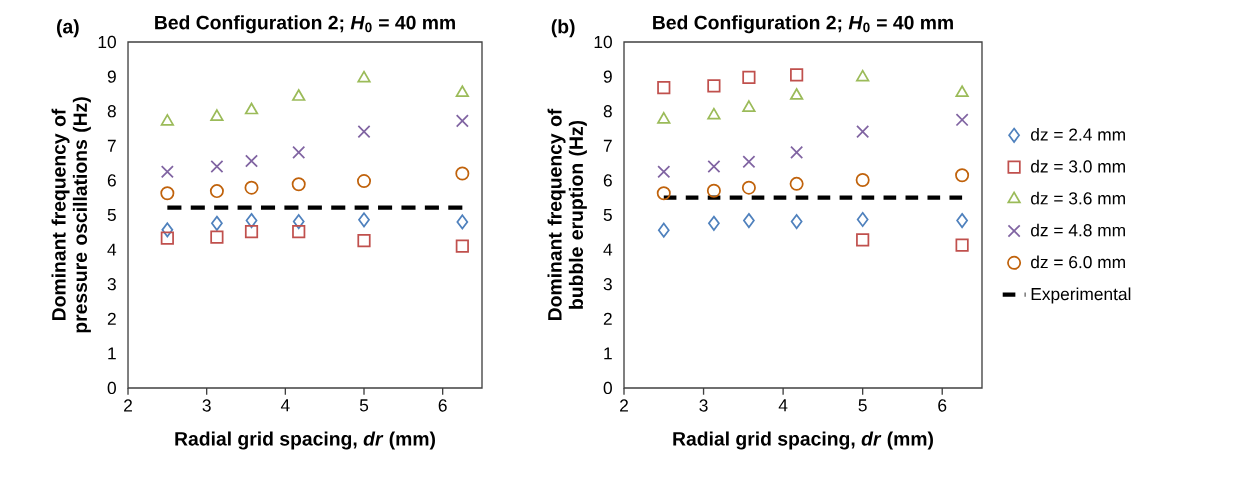  I want to click on chart-title: Bed Configuration 2; H$_{0}$ = 40 mm, so click(803, 24).